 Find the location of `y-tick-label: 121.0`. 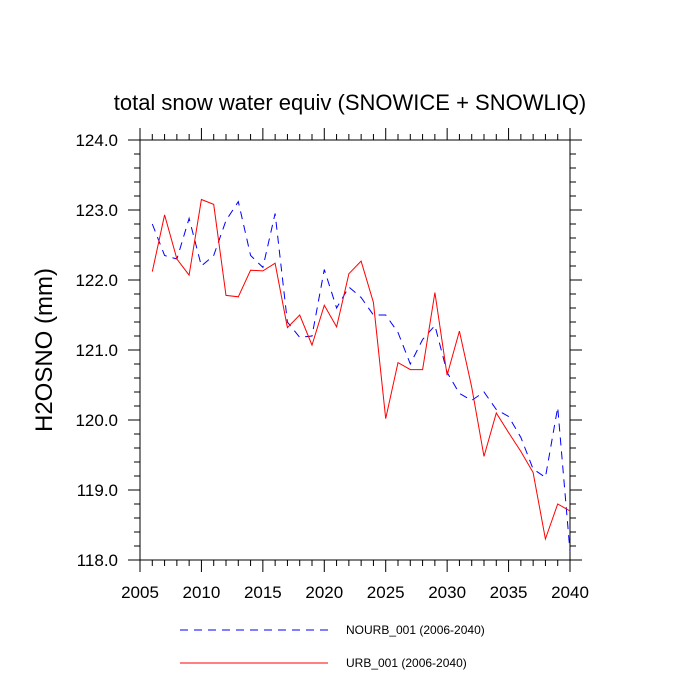

y-tick-label: 121.0 is located at coordinates (96, 350).